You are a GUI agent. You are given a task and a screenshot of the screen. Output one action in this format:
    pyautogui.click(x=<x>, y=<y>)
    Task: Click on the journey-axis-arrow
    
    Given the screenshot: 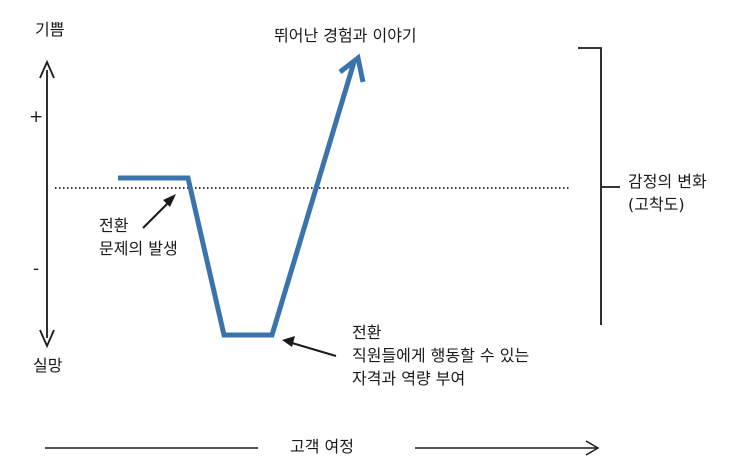 What is the action you would take?
    pyautogui.click(x=592, y=448)
    